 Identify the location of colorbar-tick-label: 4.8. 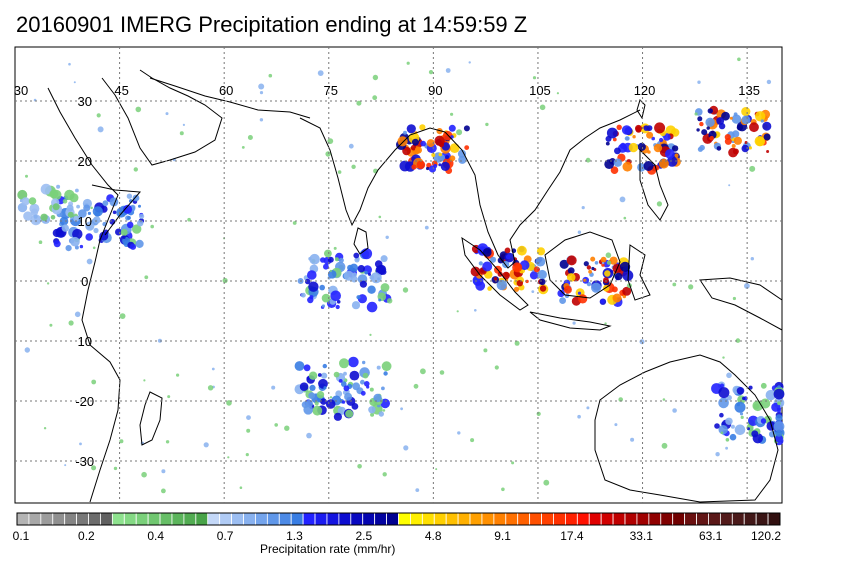
(433, 536).